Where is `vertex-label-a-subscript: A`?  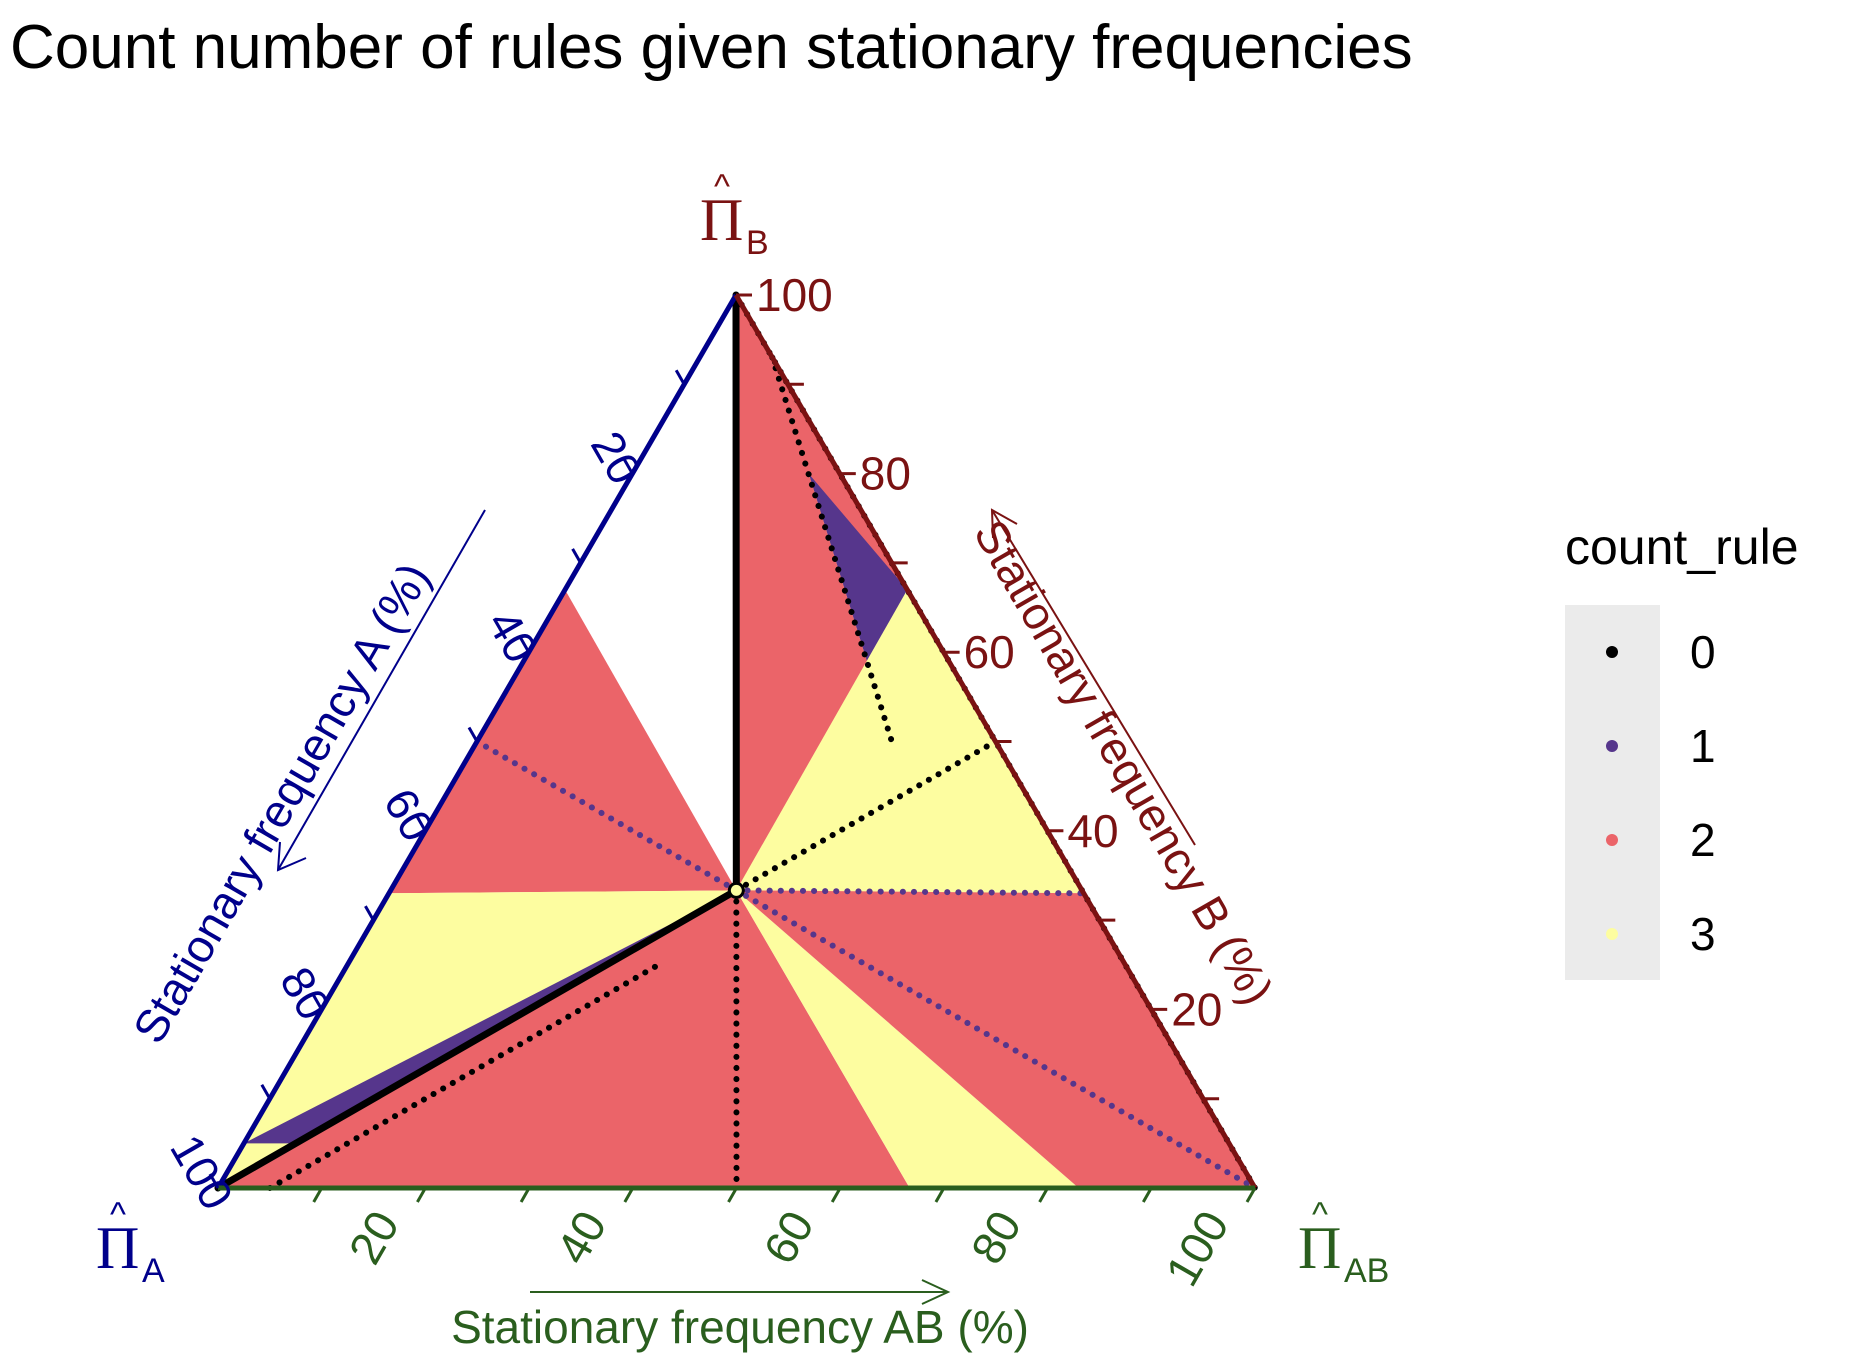
vertex-label-a-subscript: A is located at coordinates (153, 1271).